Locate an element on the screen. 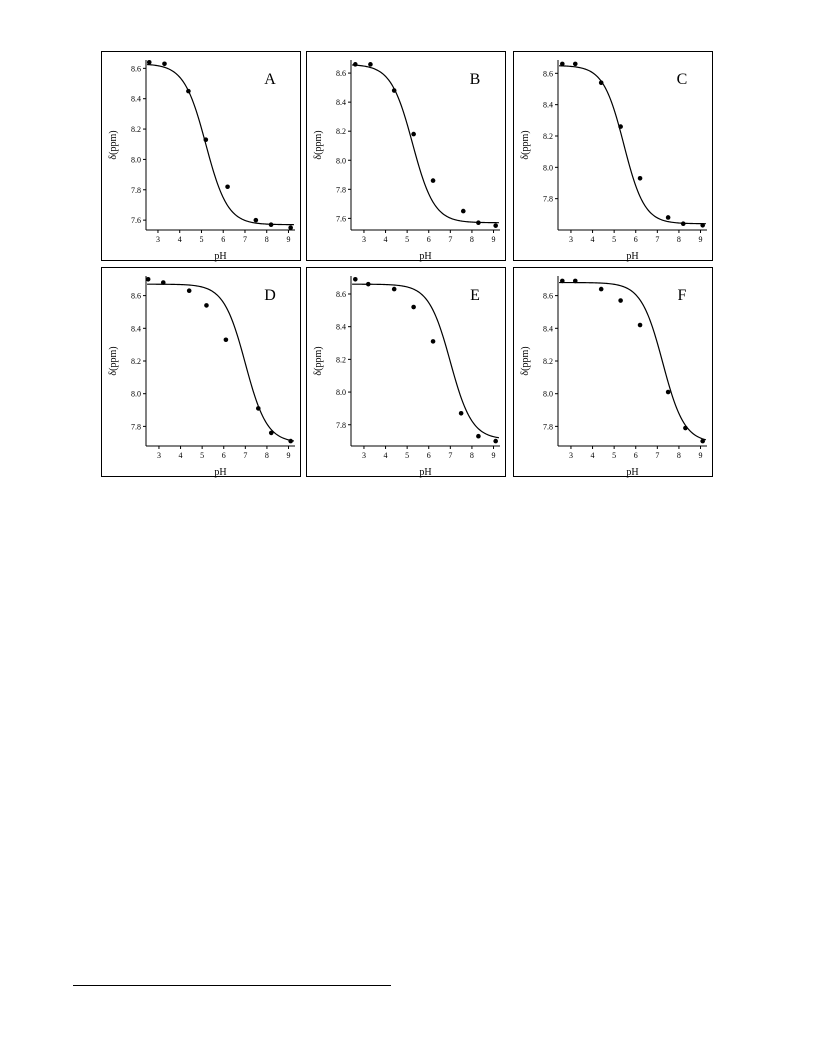 This screenshot has height=1056, width=816. chart-svg-a: 3 4 5 6 7 8 9 7.6 7.8 8.0 8.2 8.4 8.6 pH δ(ppm) A is located at coordinates (201, 160).